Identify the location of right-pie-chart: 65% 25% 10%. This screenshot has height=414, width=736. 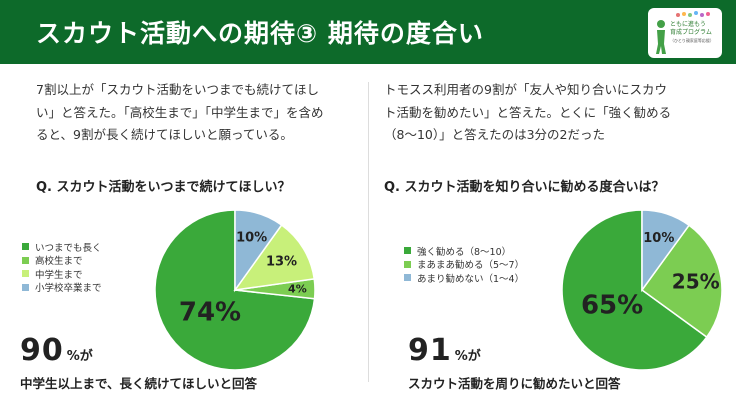
(642, 290).